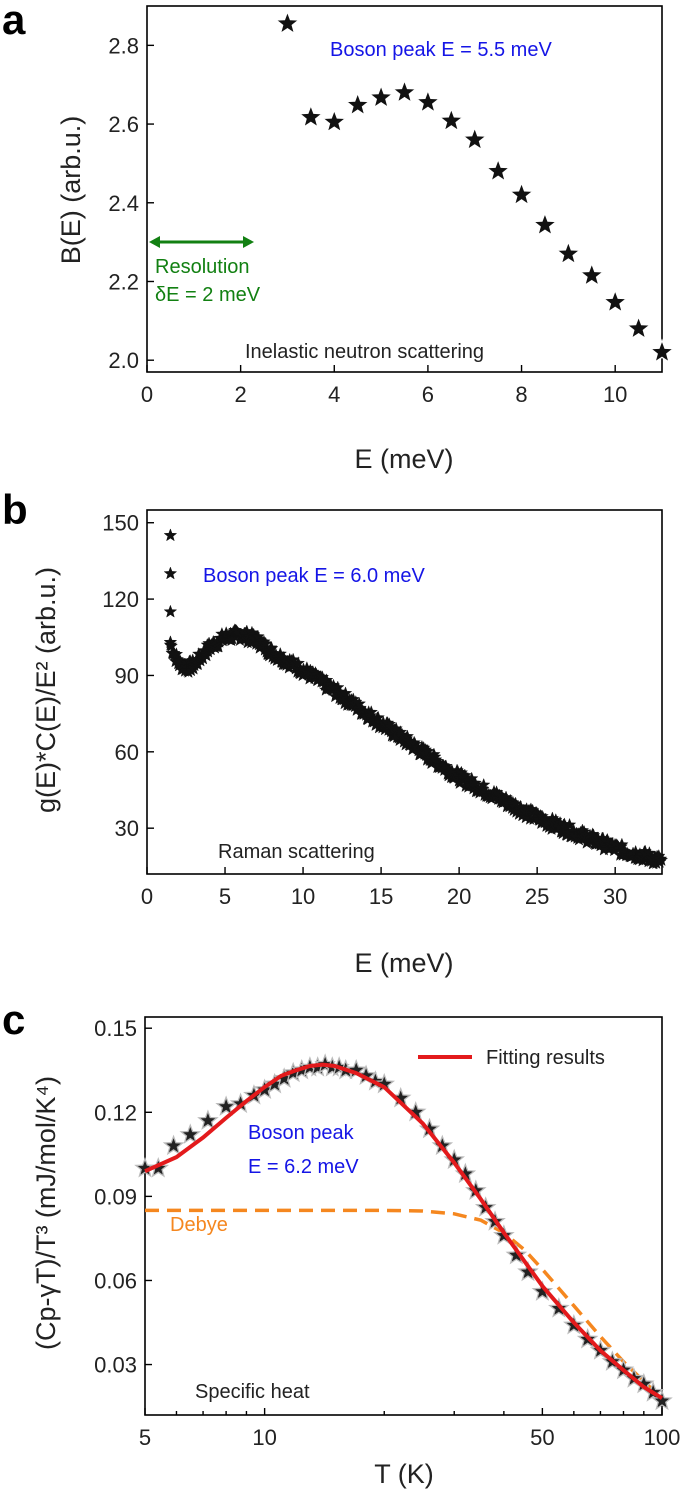 The width and height of the screenshot is (685, 1491). I want to click on panel-a-data-series, so click(475, 186).